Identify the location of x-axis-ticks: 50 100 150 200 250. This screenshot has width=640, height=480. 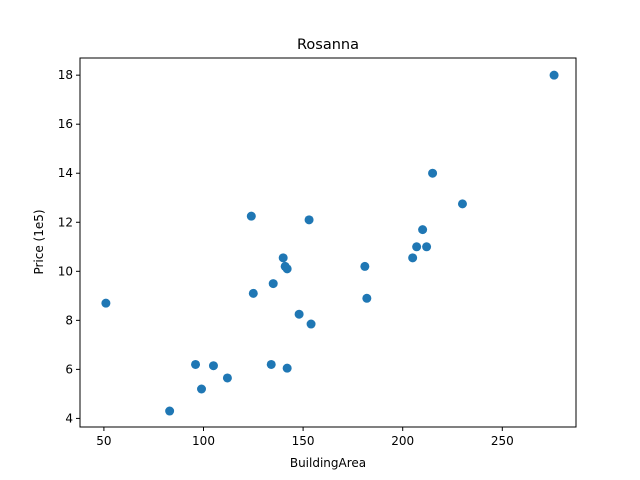
(305, 437).